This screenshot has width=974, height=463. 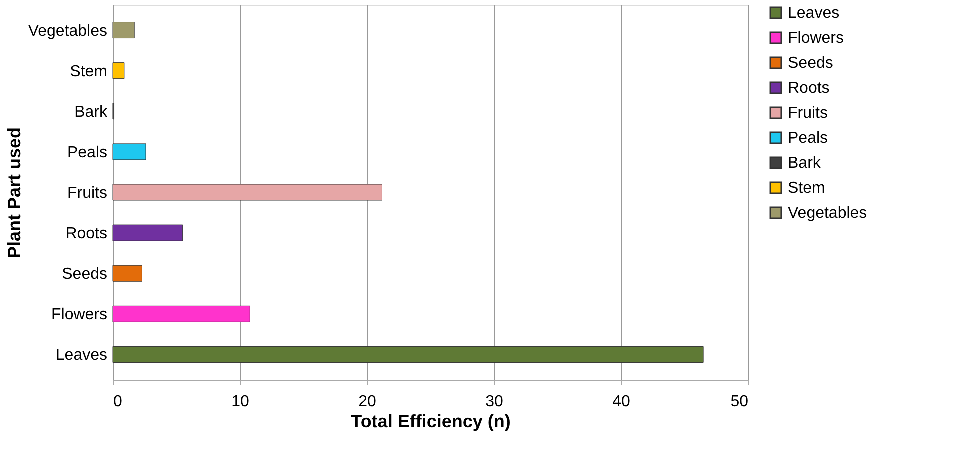 What do you see at coordinates (14, 193) in the screenshot?
I see `y-axis-title: Plant Part used` at bounding box center [14, 193].